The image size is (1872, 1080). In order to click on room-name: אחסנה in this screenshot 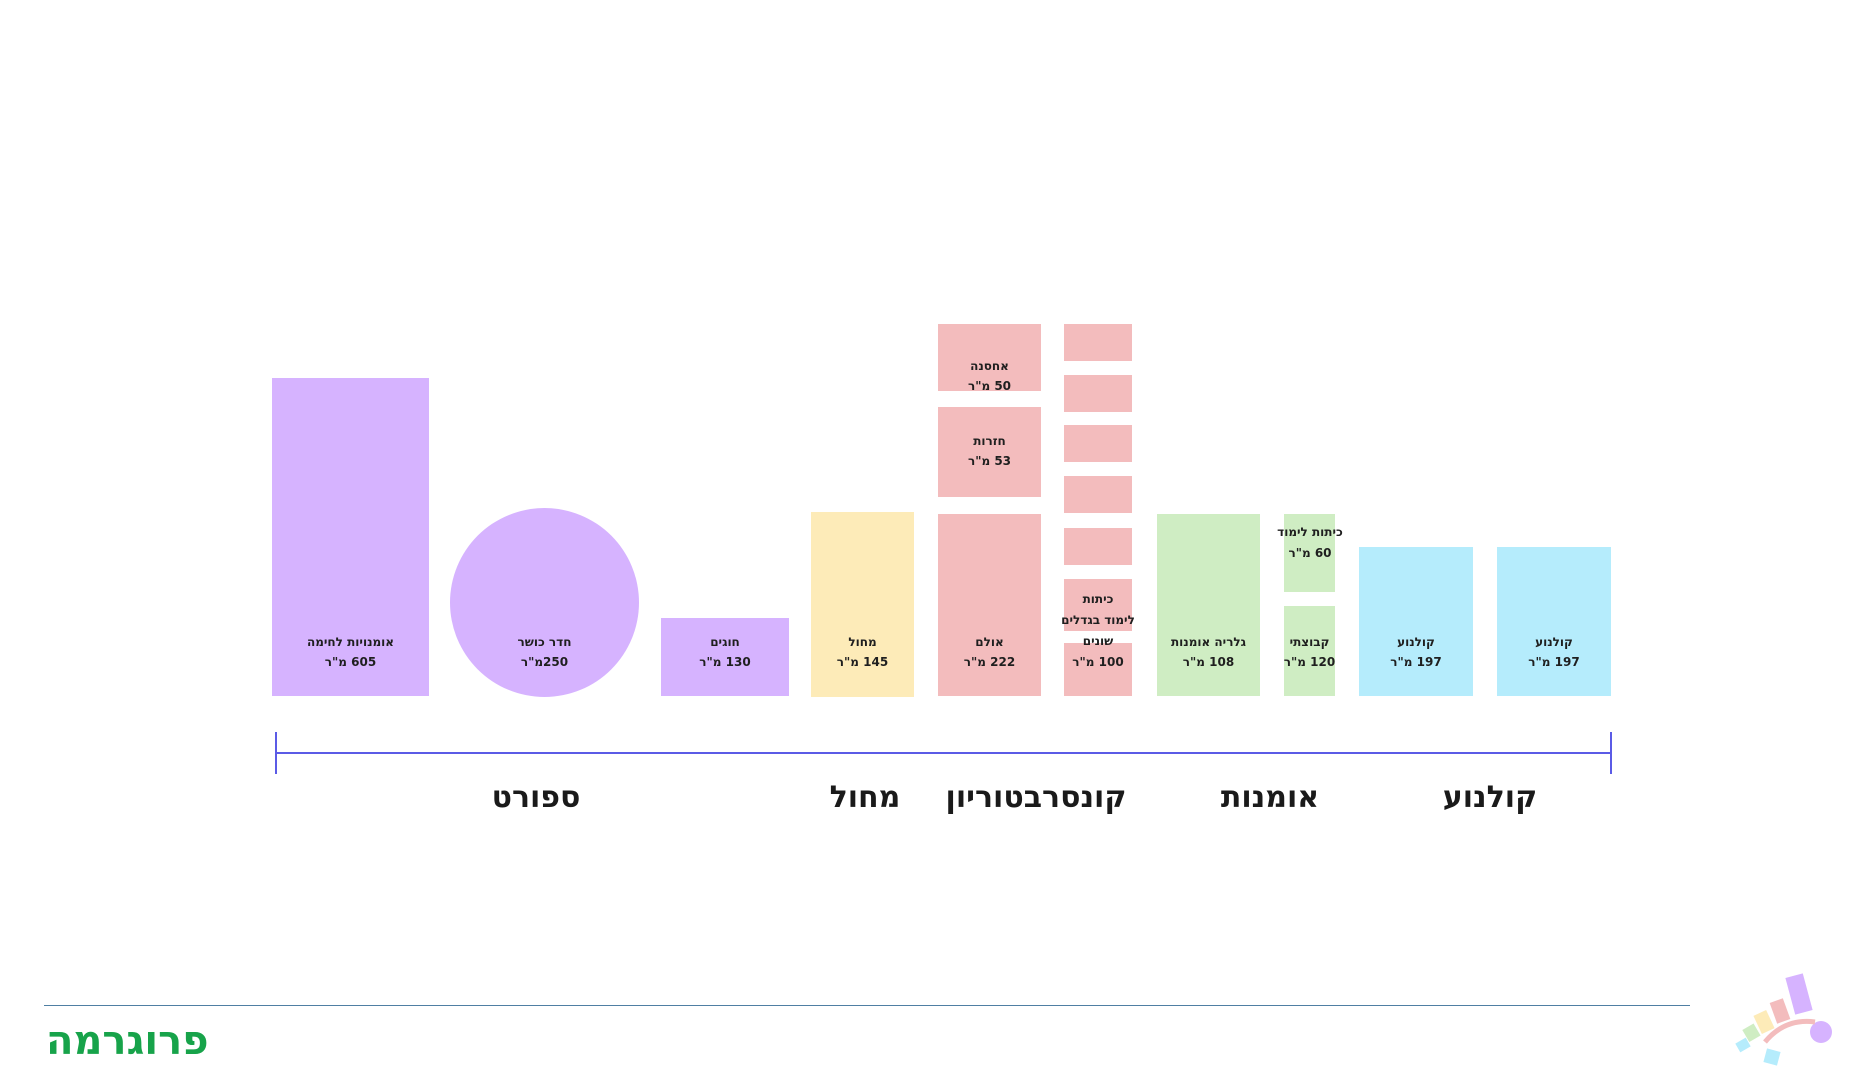, I will do `click(989, 366)`.